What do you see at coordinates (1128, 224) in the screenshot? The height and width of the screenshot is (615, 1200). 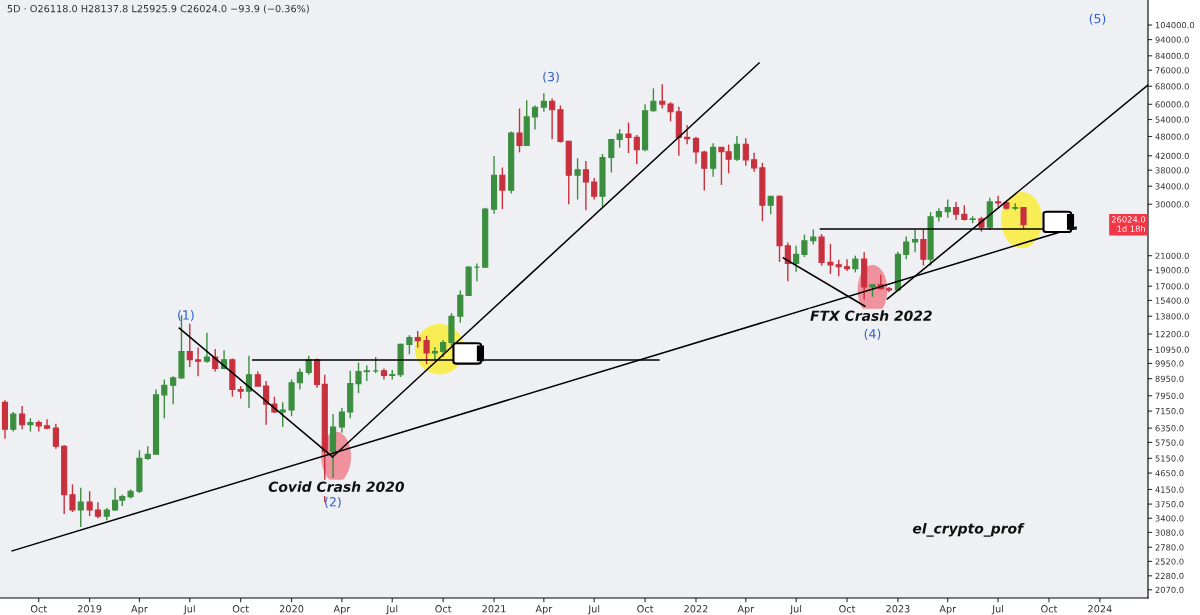 I see `annotation: 26024.0 1d 18h` at bounding box center [1128, 224].